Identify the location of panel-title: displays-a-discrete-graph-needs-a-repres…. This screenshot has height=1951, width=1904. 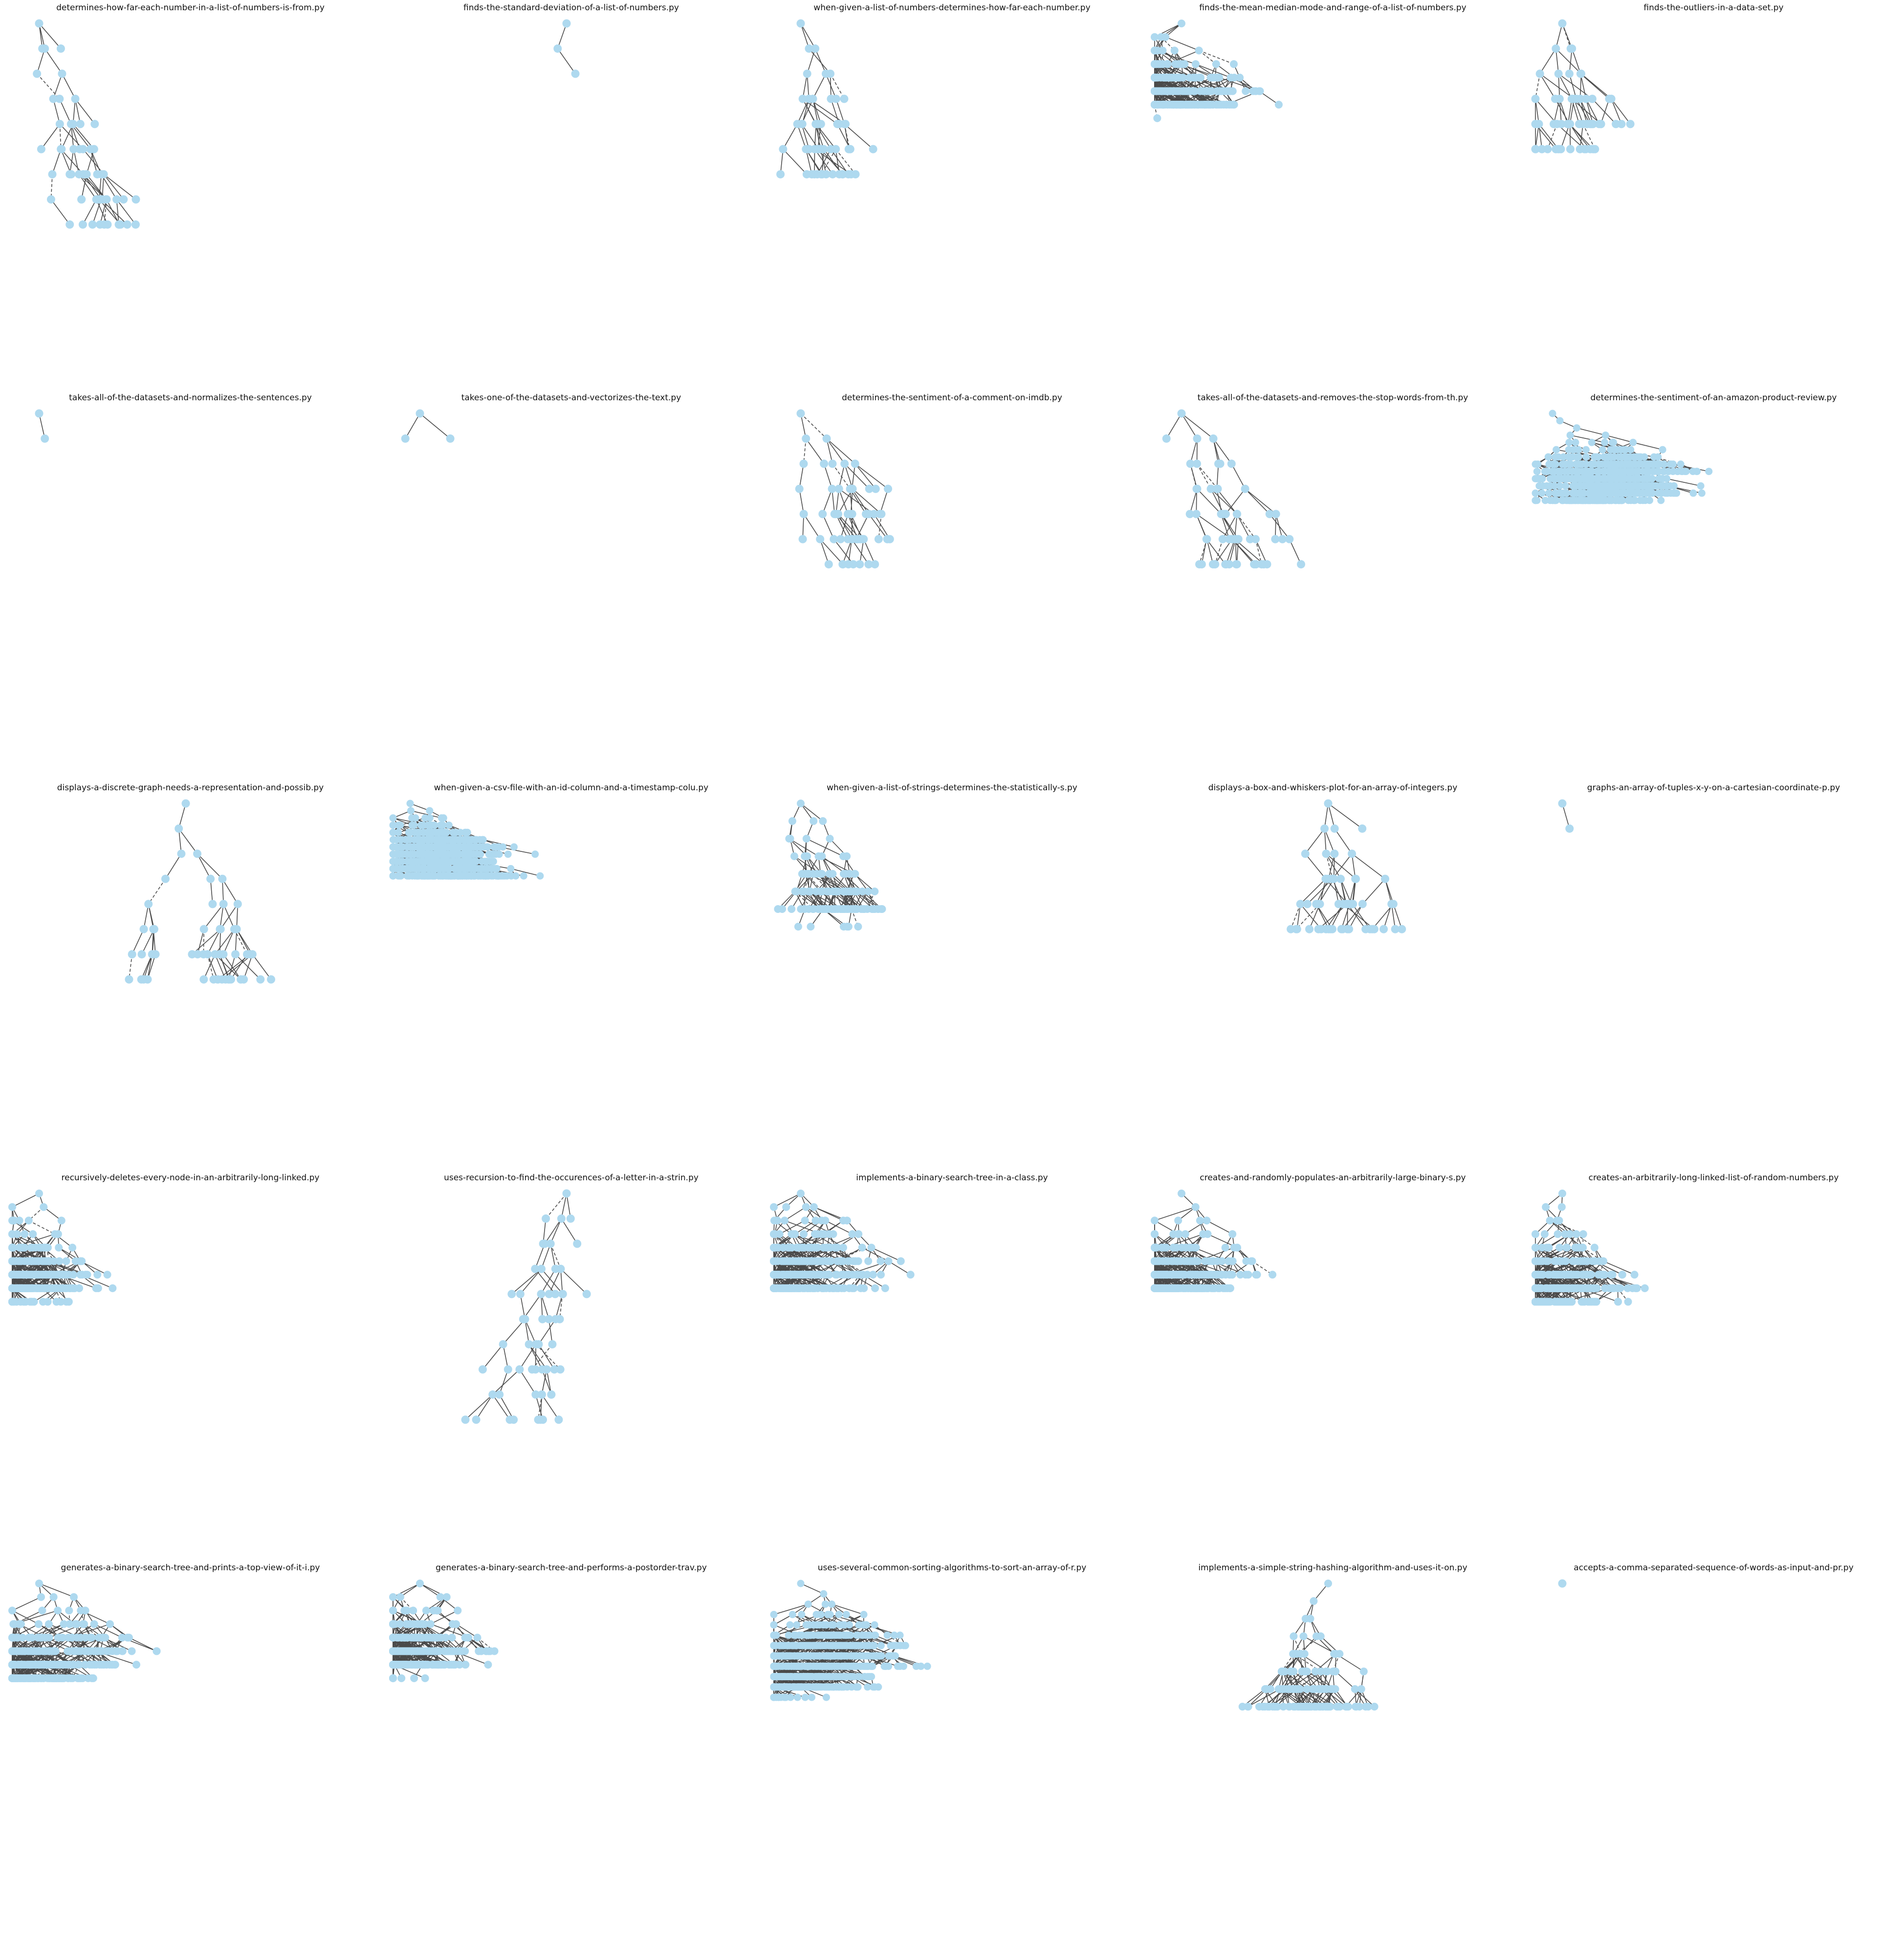
(190, 788).